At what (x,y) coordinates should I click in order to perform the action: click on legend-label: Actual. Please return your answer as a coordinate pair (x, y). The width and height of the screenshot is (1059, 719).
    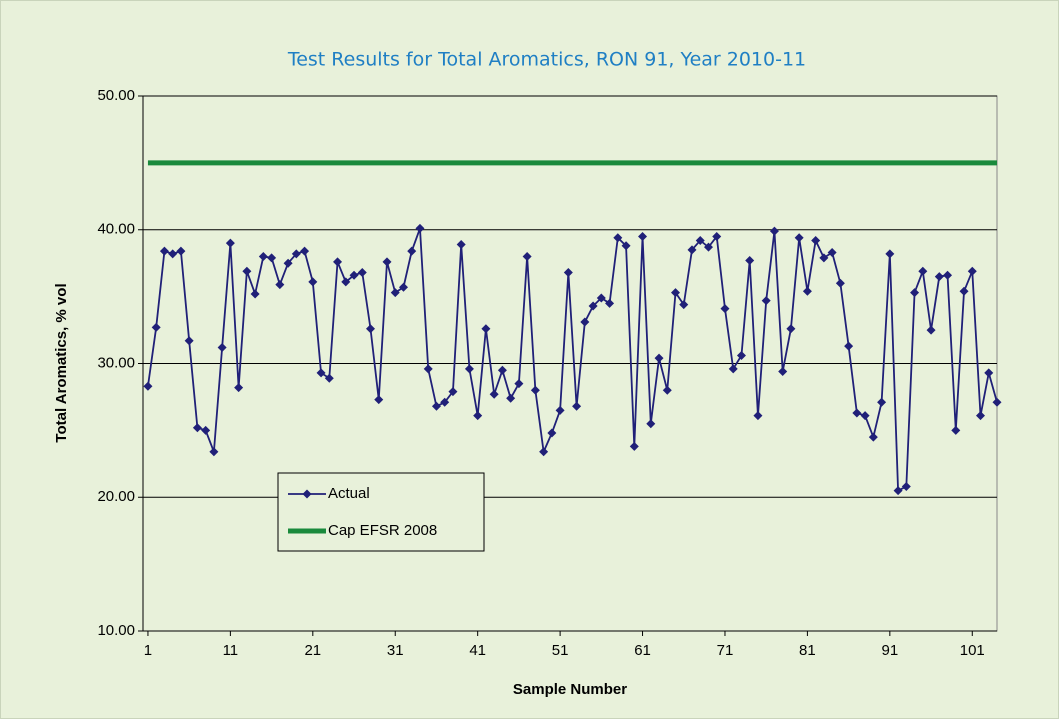
    Looking at the image, I should click on (349, 493).